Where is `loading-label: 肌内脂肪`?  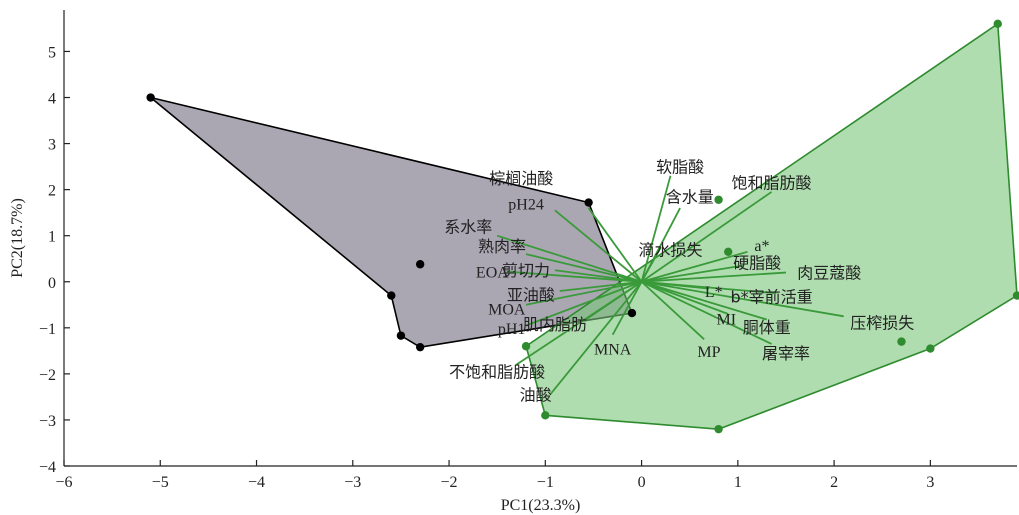 loading-label: 肌内脂肪 is located at coordinates (555, 324).